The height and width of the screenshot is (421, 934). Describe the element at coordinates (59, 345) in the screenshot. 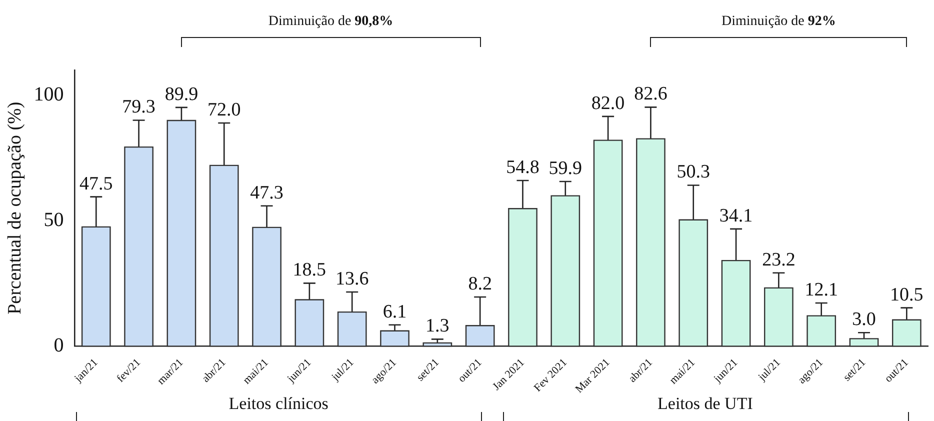

I see `y-tick-label: 0` at that location.